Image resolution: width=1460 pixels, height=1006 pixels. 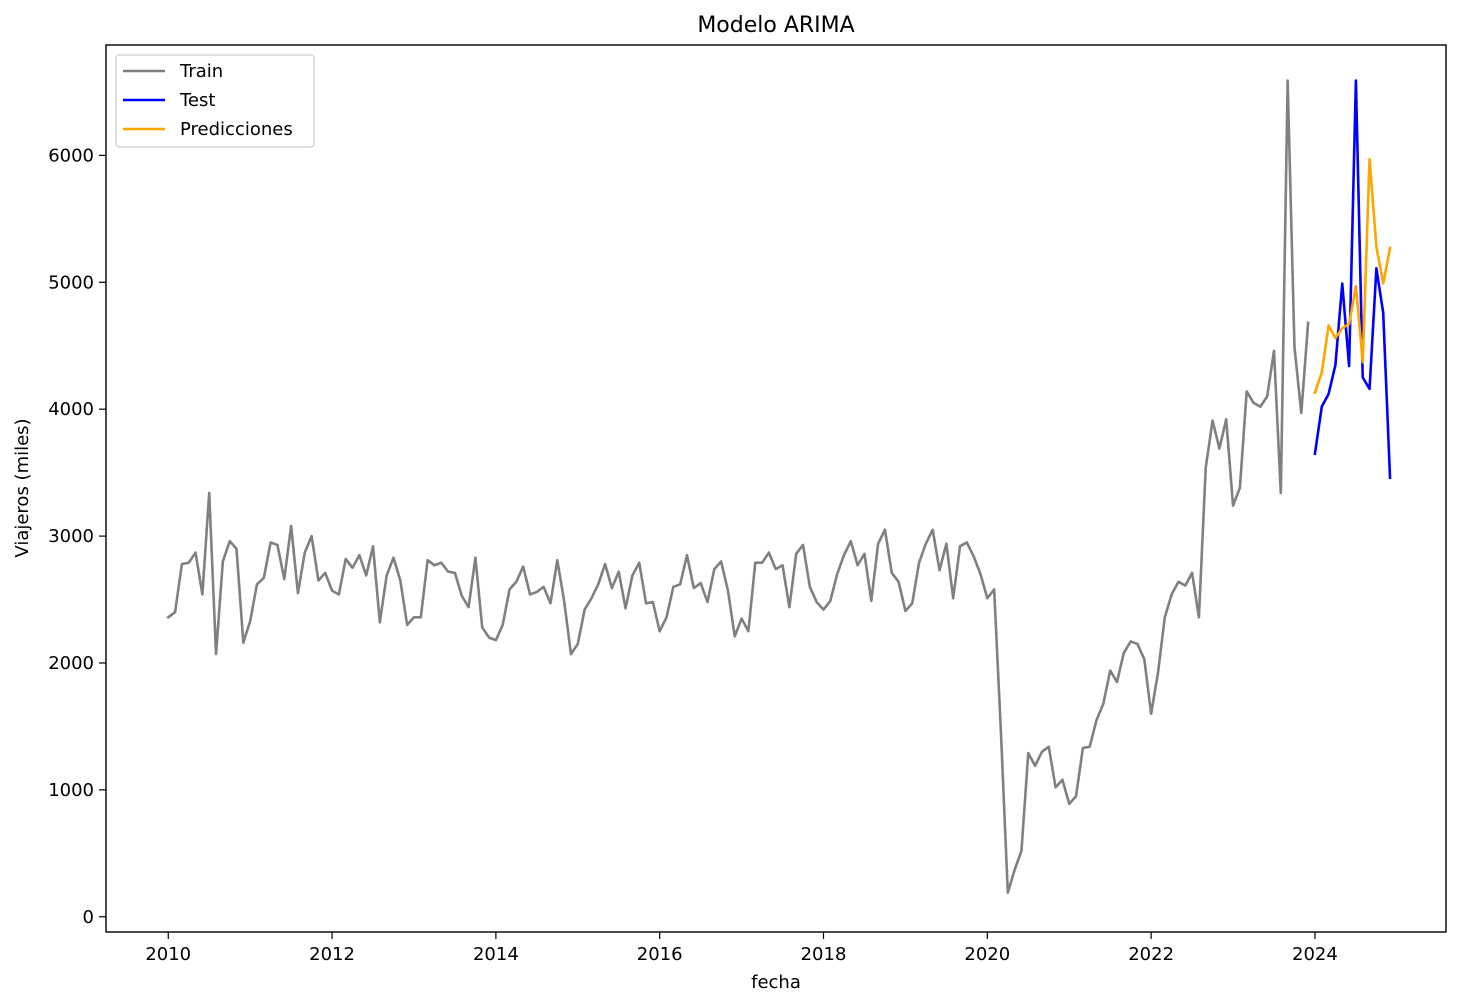 What do you see at coordinates (71, 663) in the screenshot?
I see `y-tick-label: 2000` at bounding box center [71, 663].